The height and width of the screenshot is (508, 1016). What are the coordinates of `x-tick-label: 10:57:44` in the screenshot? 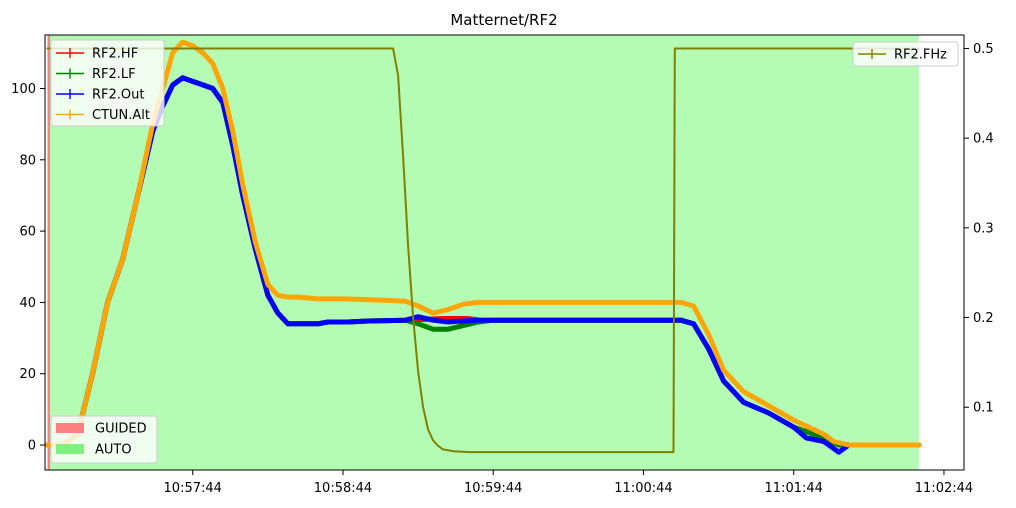 It's located at (193, 488).